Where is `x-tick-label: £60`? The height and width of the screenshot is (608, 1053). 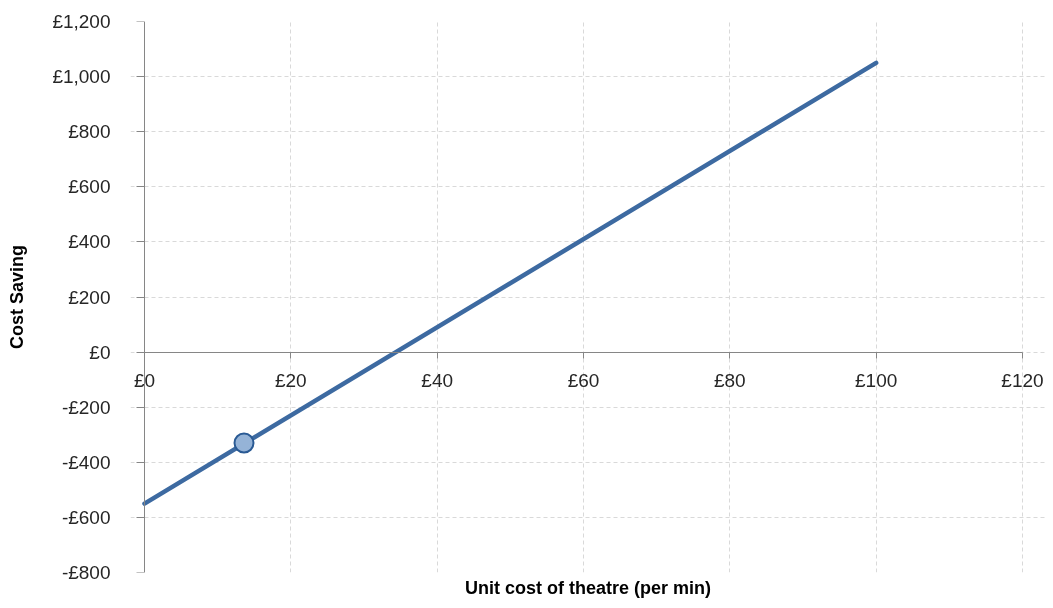
x-tick-label: £60 is located at coordinates (583, 381).